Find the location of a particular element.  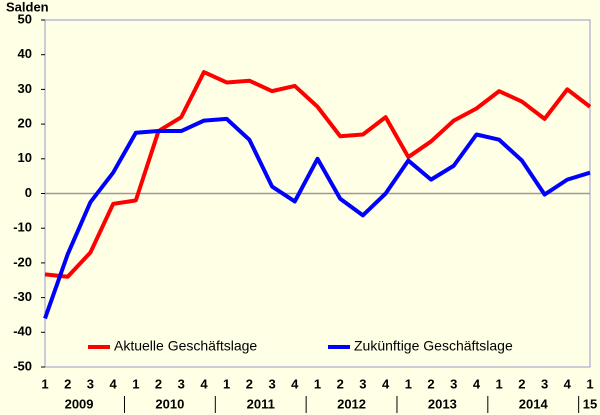

y-tick-label: -10 is located at coordinates (22, 227).